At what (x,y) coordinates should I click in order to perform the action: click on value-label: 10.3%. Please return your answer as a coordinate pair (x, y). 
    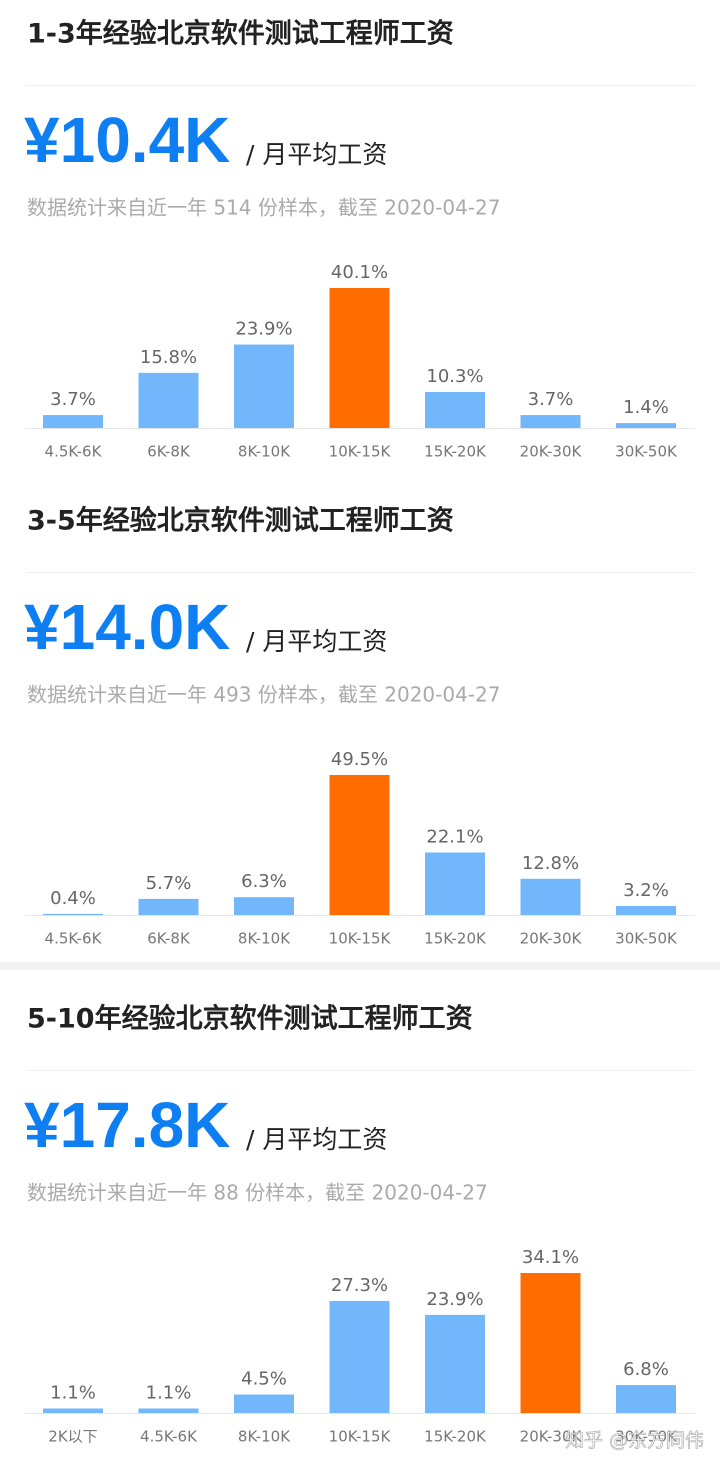
    Looking at the image, I should click on (454, 376).